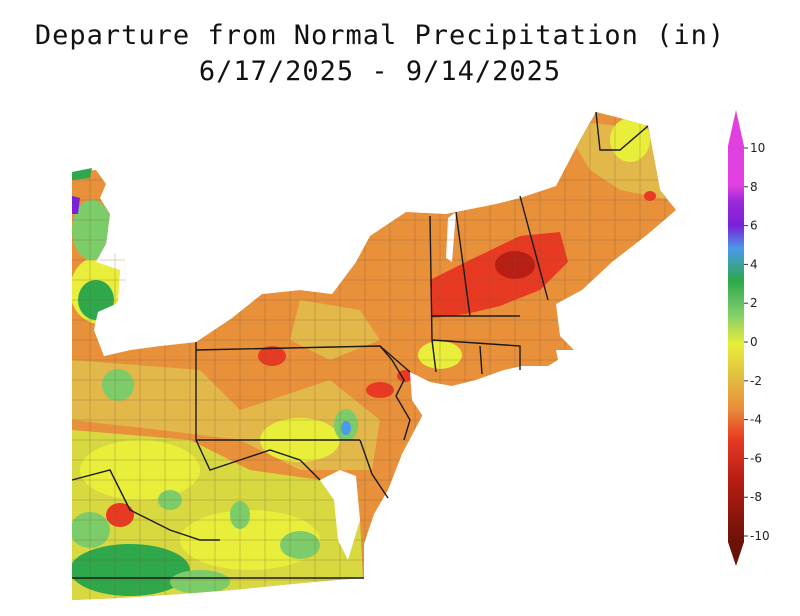 The width and height of the screenshot is (800, 616). Describe the element at coordinates (380, 390) in the screenshot. I see `red-patch-nj` at that location.